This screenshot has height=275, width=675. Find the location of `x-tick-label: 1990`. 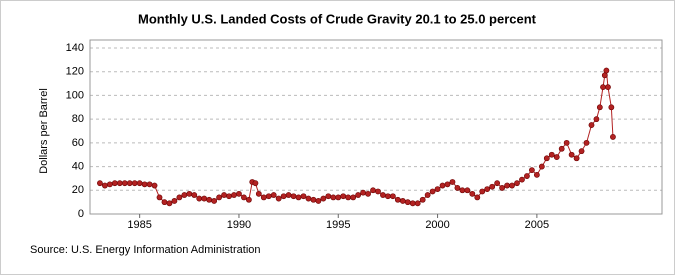

x-tick-label: 1990 is located at coordinates (239, 225).